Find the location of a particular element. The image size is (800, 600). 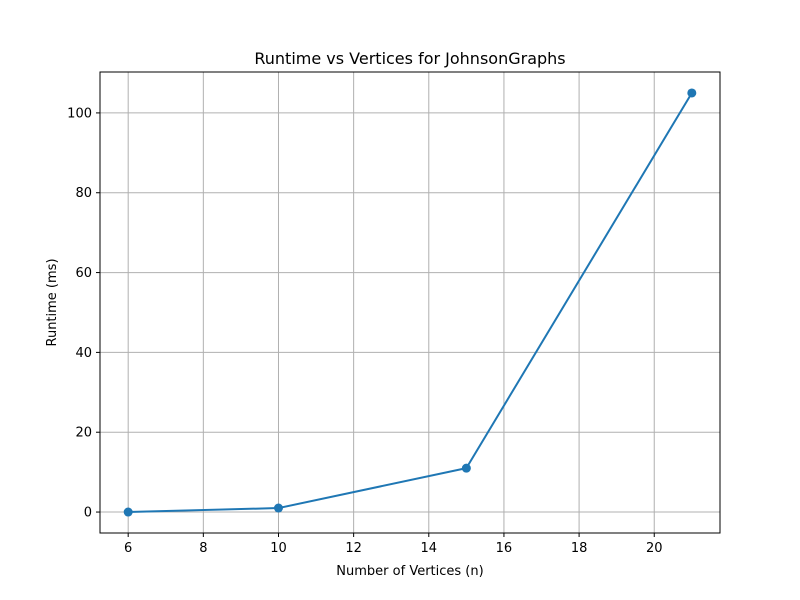

x-tick-label: 12 is located at coordinates (353, 548).